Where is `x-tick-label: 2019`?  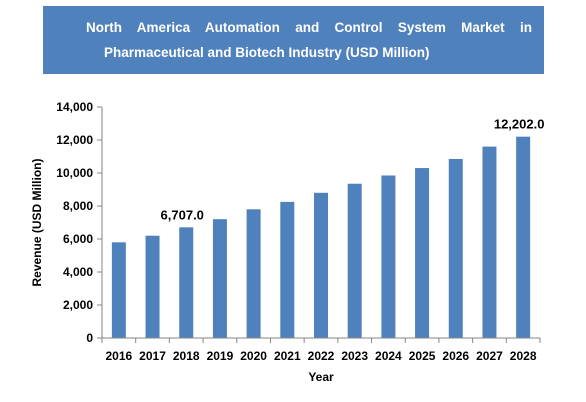 x-tick-label: 2019 is located at coordinates (220, 356).